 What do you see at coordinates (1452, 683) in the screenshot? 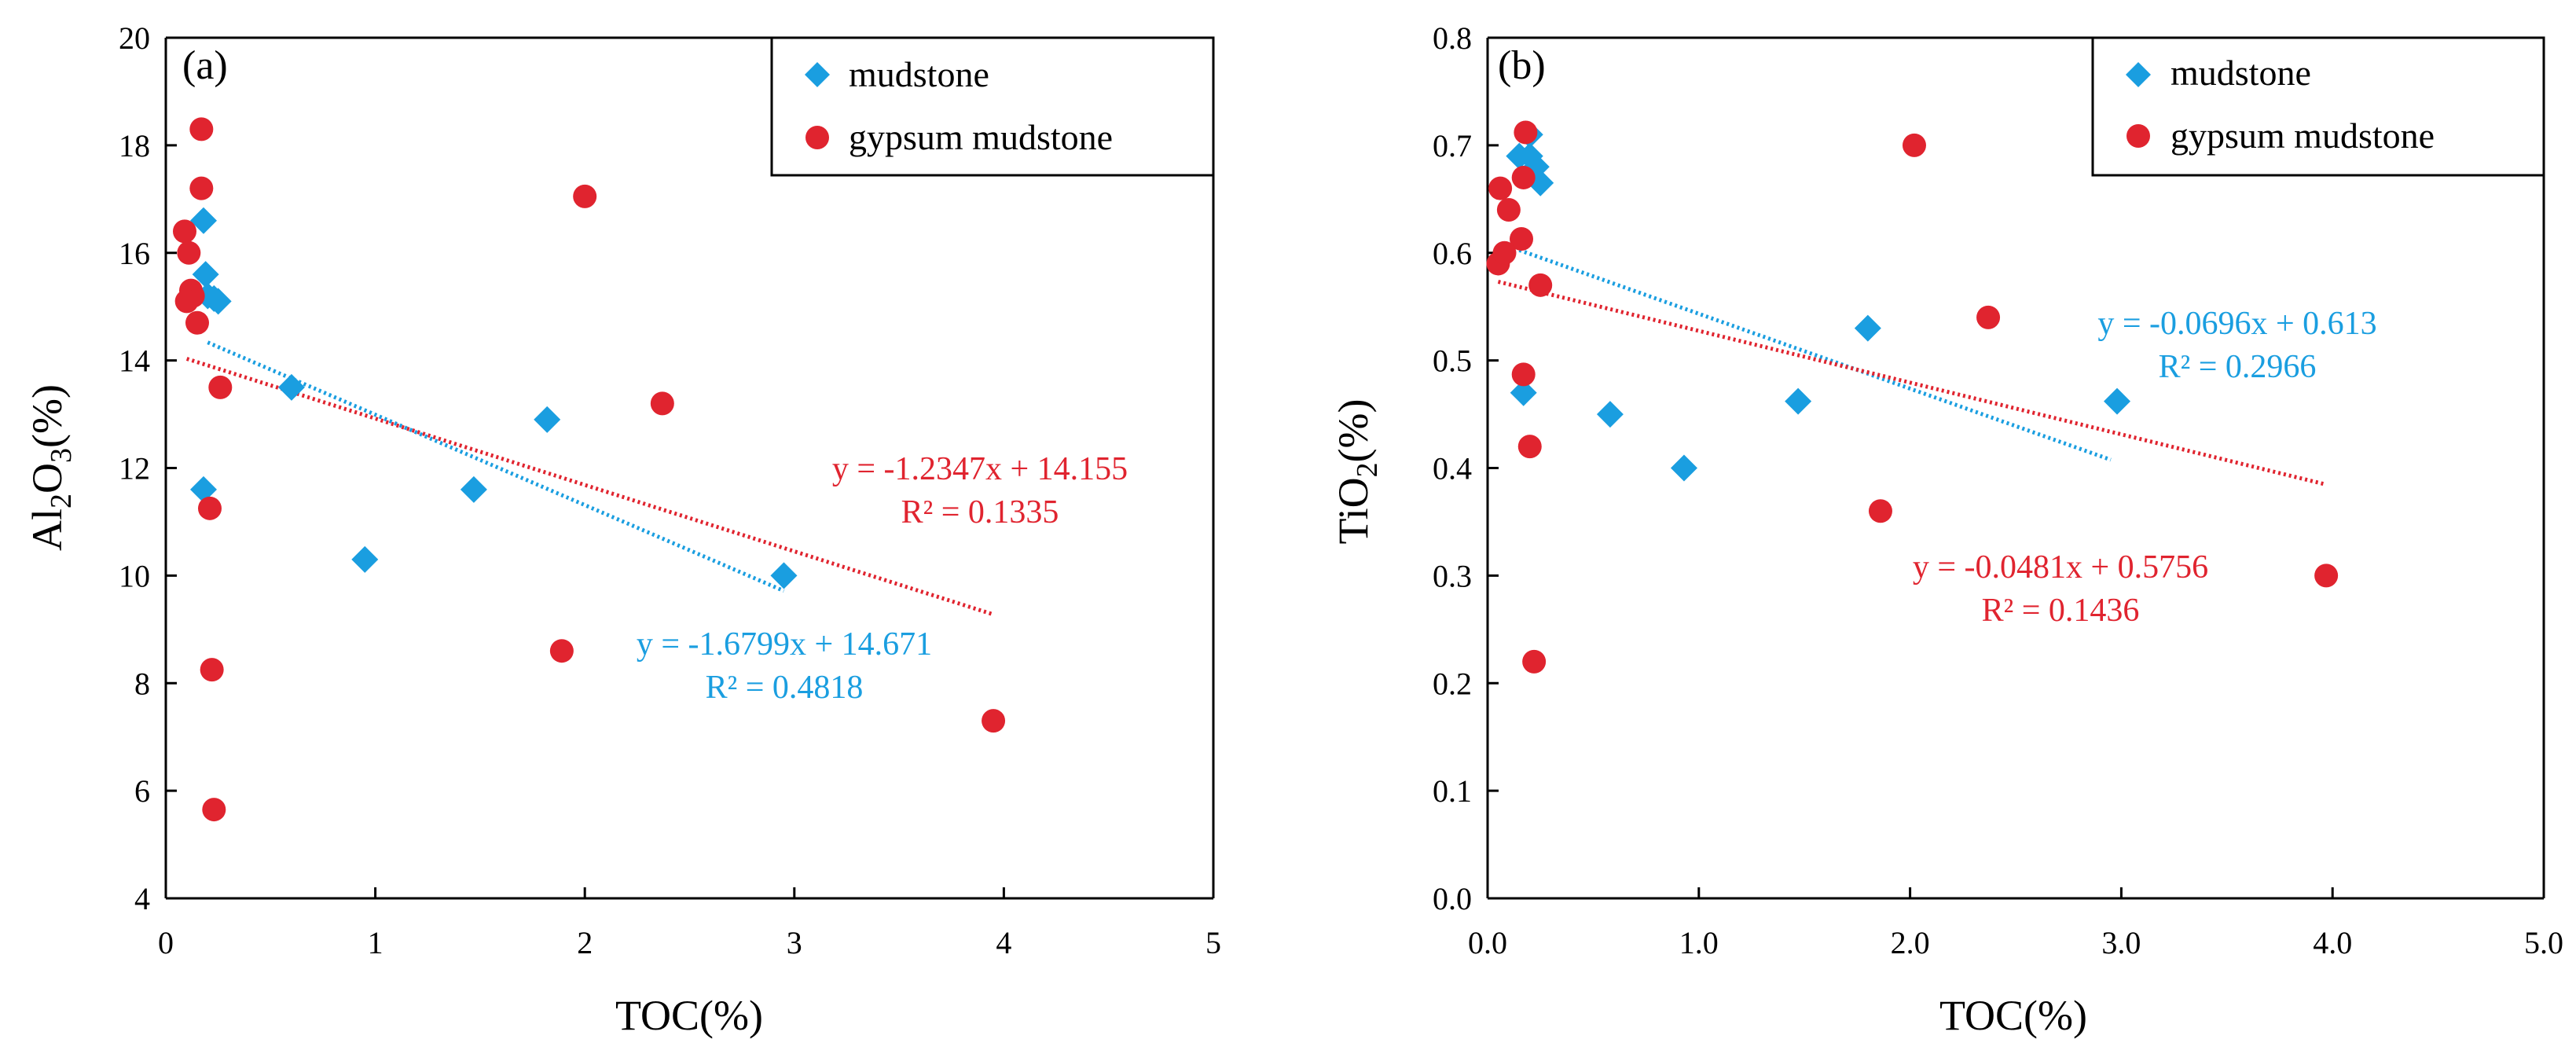
I see `y-tick-label: 0.2` at bounding box center [1452, 683].